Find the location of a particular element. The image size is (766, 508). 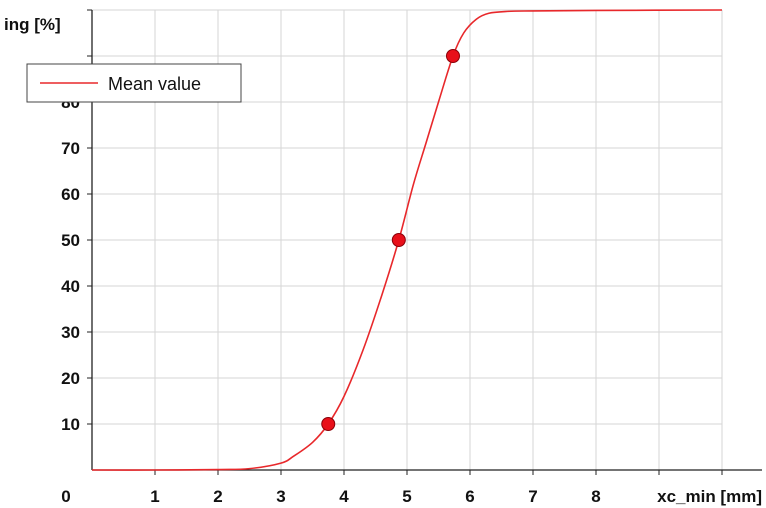

y-tick-label-10: 10 is located at coordinates (70, 424).